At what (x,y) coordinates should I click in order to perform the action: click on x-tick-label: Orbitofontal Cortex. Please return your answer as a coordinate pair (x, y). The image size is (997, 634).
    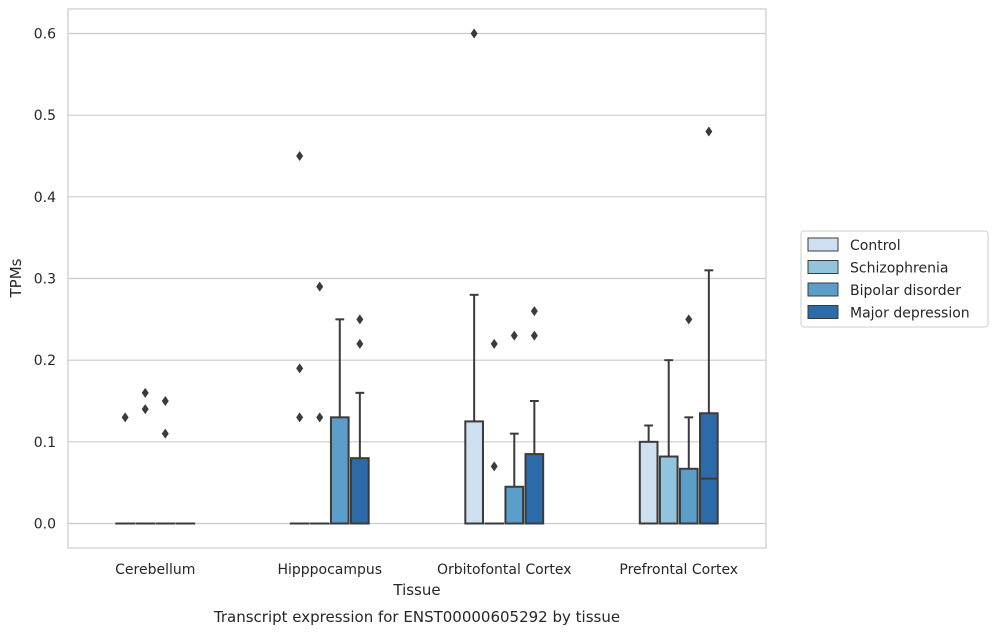
    Looking at the image, I should click on (504, 570).